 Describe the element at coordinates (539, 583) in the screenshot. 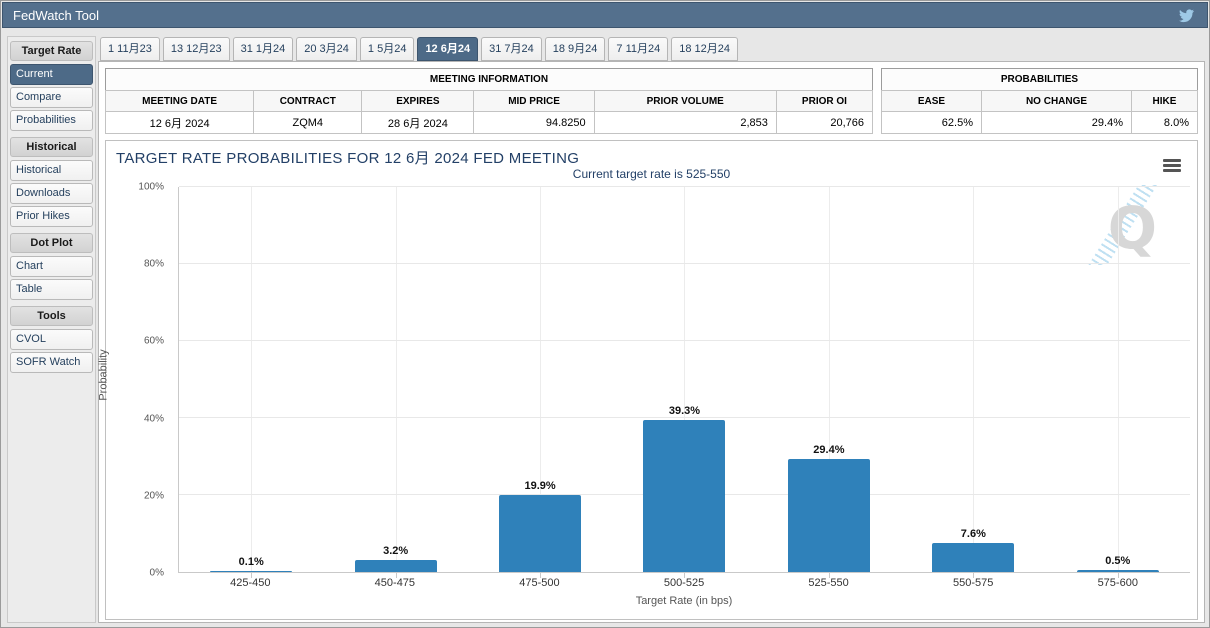

I see `x-category-label: 475-500` at that location.